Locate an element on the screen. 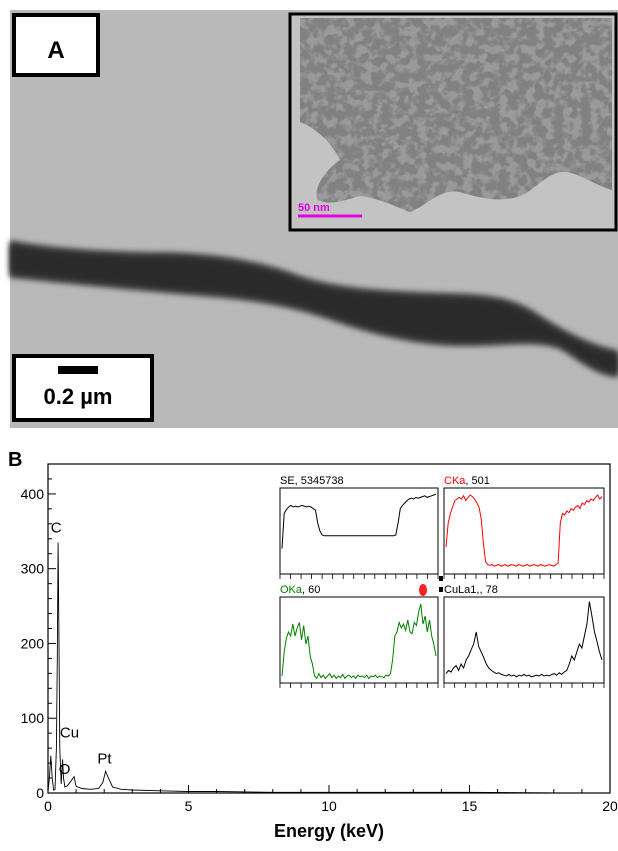 The height and width of the screenshot is (851, 618). red-position-marker is located at coordinates (423, 590).